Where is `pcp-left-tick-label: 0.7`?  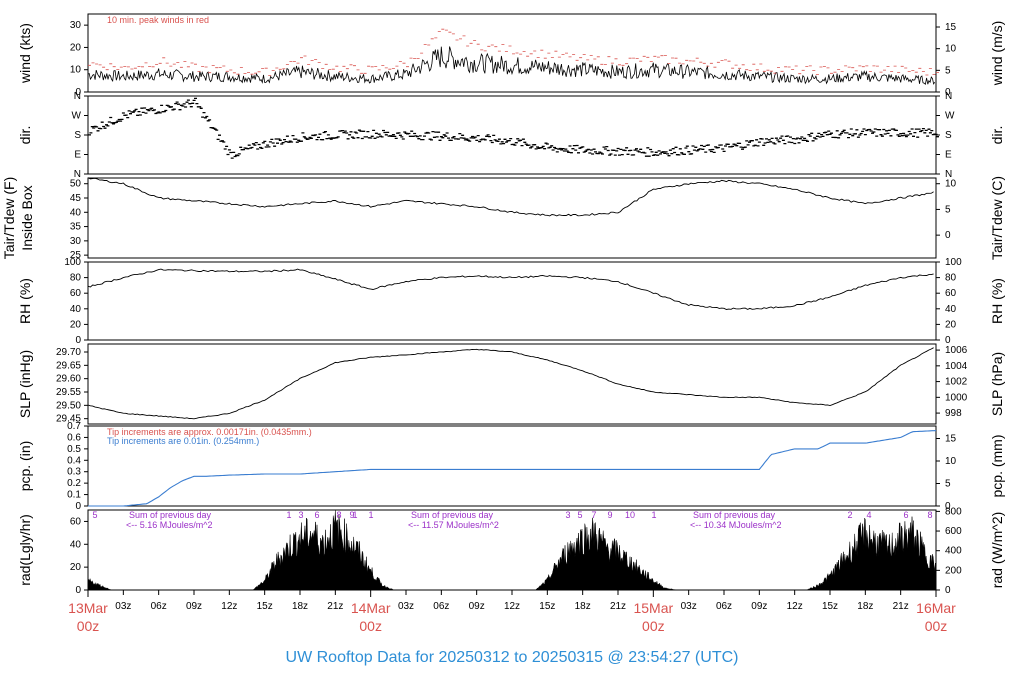
pcp-left-tick-label: 0.7 is located at coordinates (74, 426).